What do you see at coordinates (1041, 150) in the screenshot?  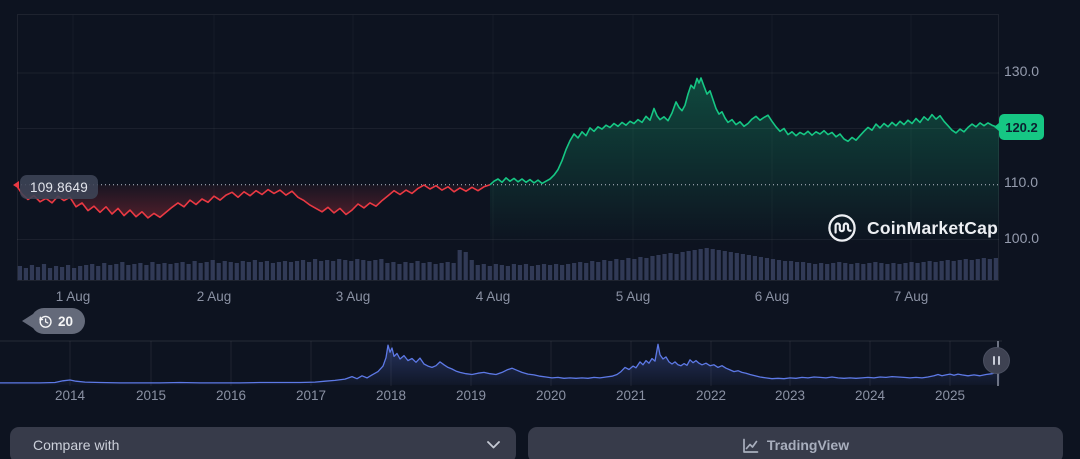 I see `price-axis: 130.0 110.0 100.0` at bounding box center [1041, 150].